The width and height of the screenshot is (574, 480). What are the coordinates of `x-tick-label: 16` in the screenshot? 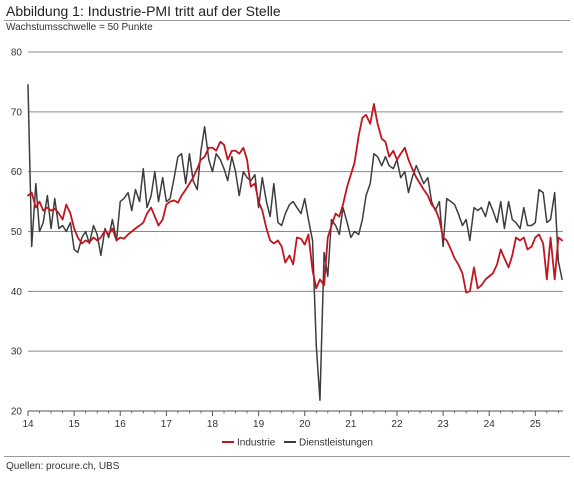 It's located at (121, 424).